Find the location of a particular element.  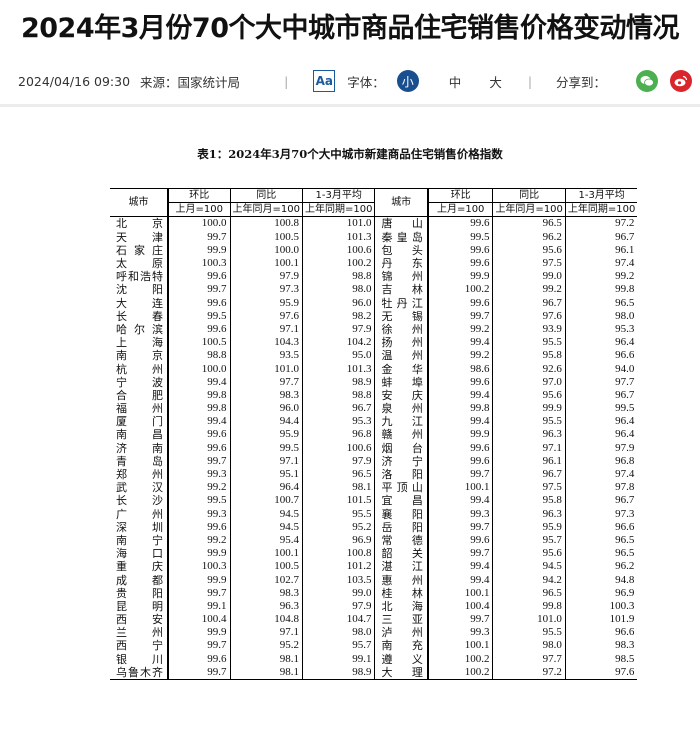

cell-avg: 99.1 is located at coordinates (338, 659).